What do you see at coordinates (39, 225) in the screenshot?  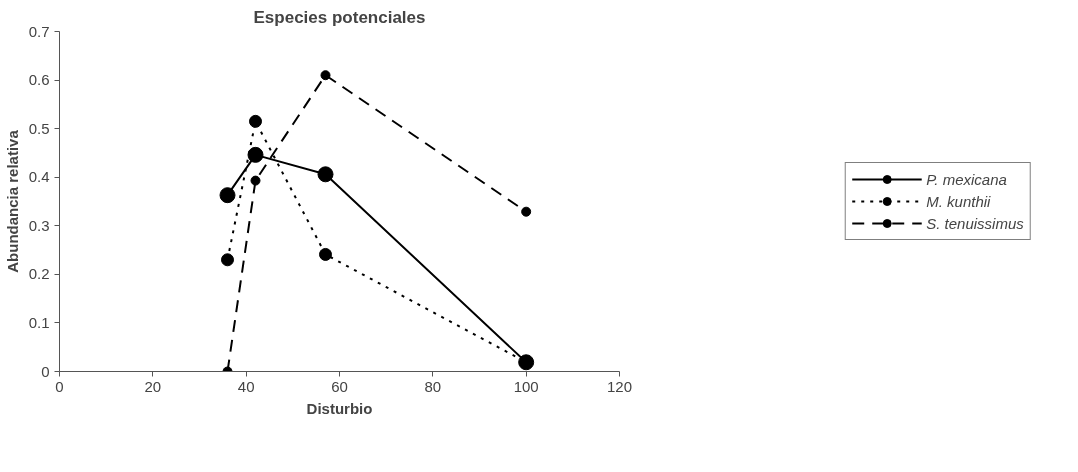 I see `y-tick-label: 0.3` at bounding box center [39, 225].